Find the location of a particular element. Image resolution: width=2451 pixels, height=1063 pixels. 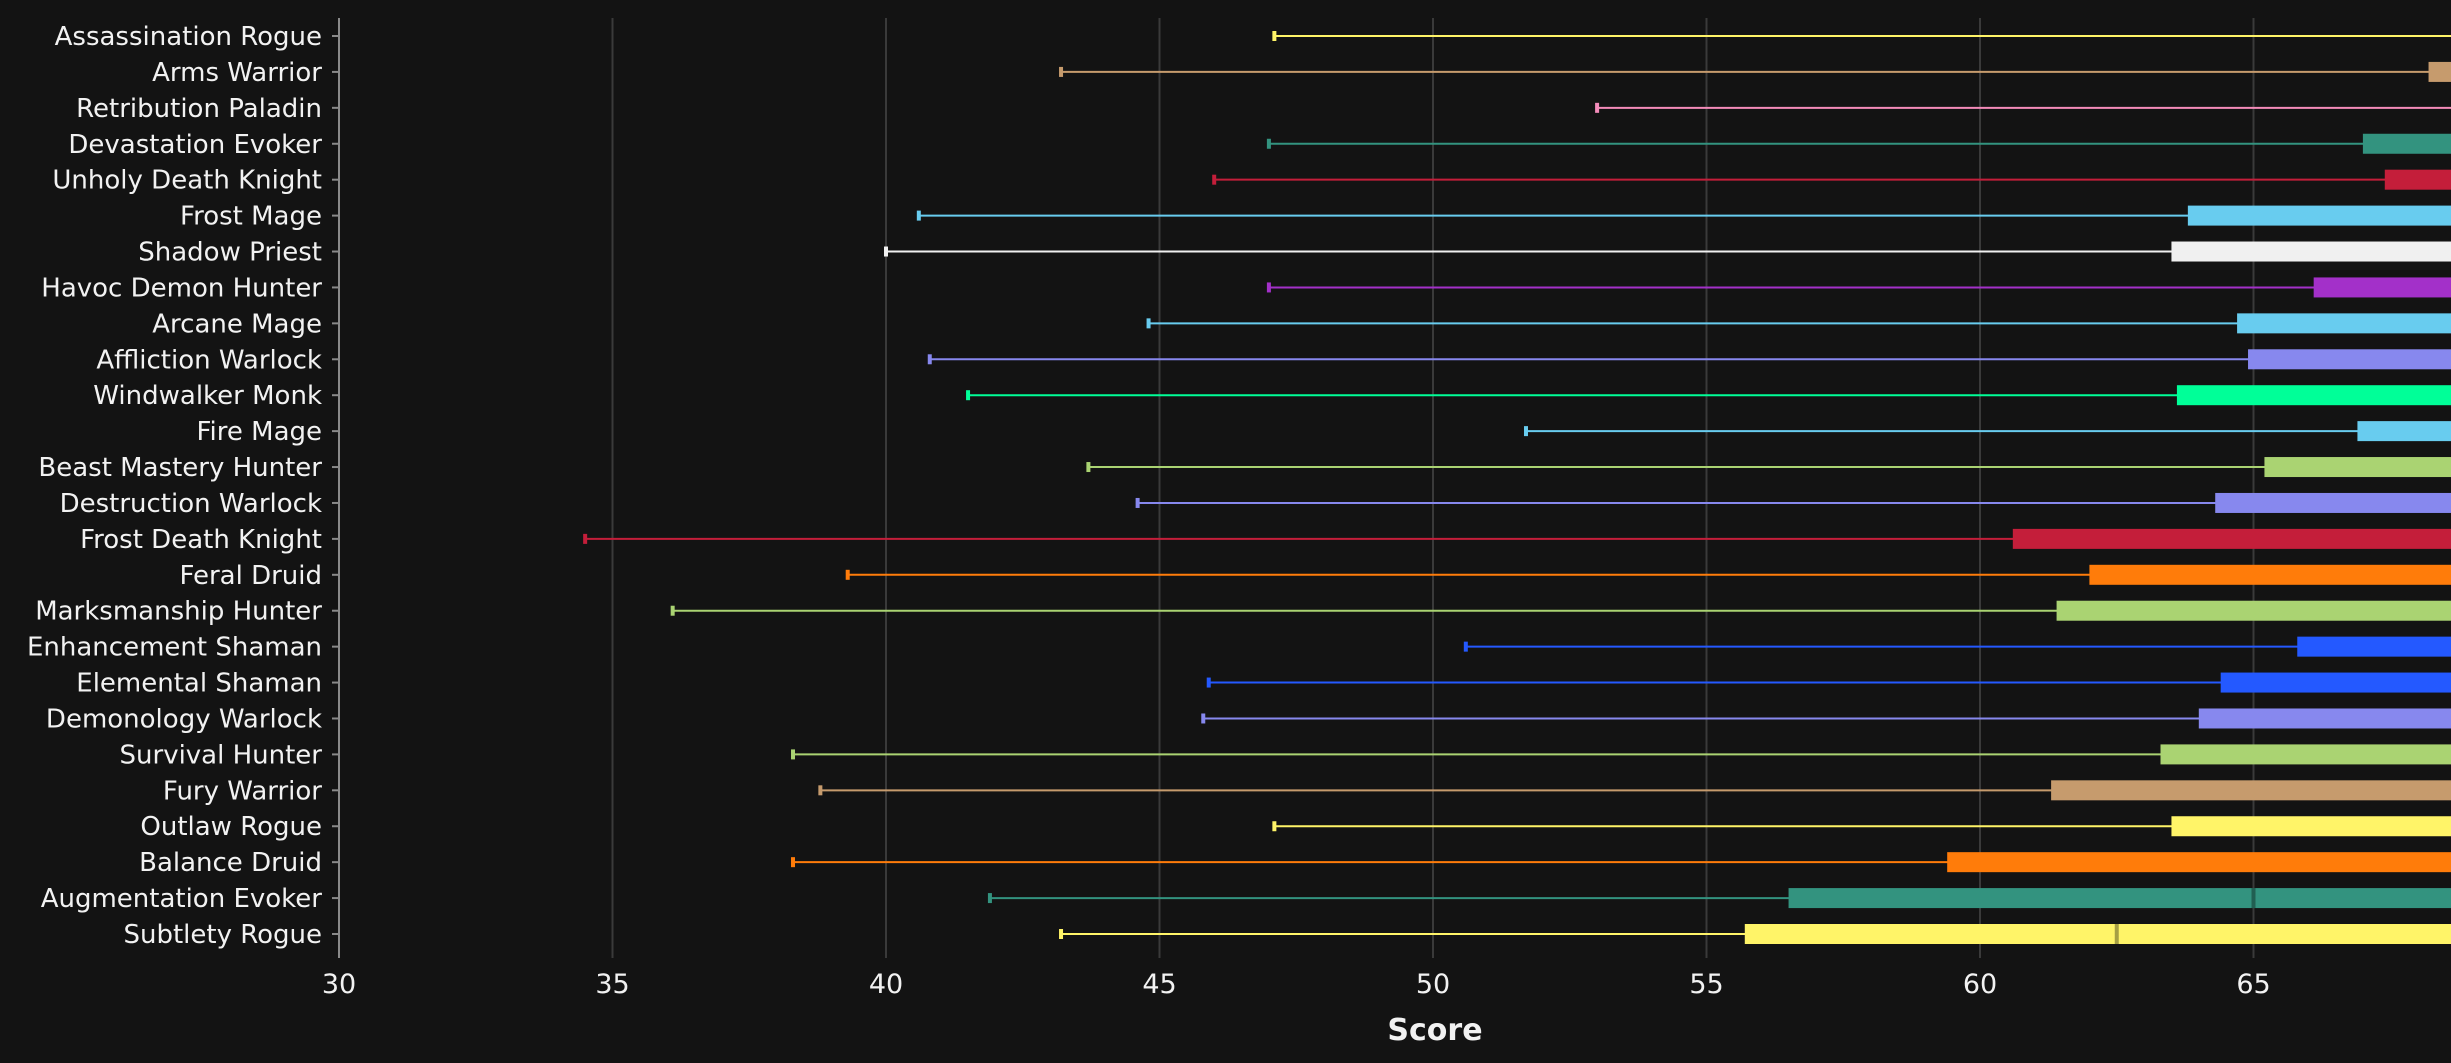

y-tick-label: Balance Druid is located at coordinates (230, 863).